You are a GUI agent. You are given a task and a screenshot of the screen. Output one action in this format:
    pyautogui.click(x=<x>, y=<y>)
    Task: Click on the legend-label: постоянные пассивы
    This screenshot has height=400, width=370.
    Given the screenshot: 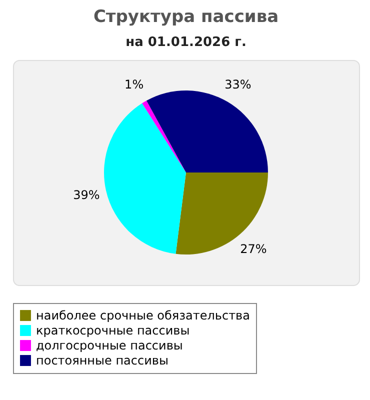 What is the action you would take?
    pyautogui.click(x=102, y=361)
    